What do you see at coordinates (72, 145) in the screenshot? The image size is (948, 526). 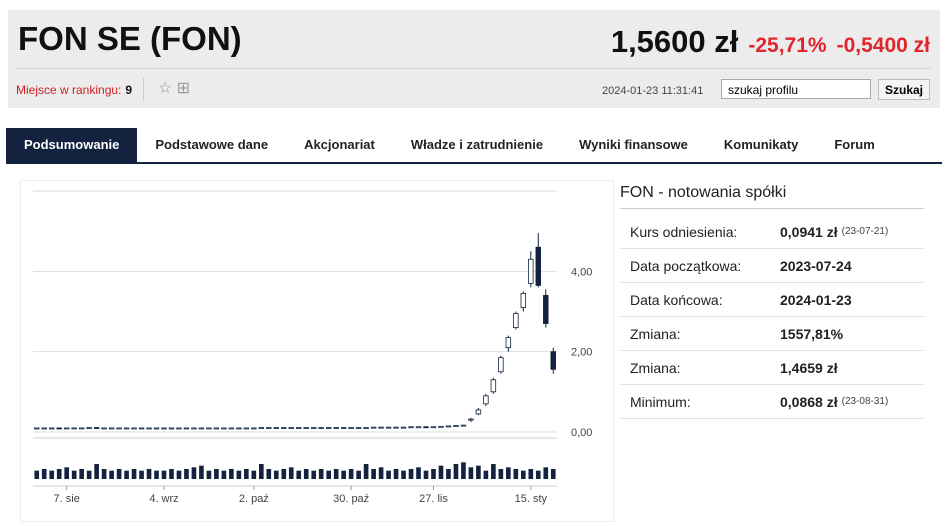 I see `tab: Podsumowanie` at bounding box center [72, 145].